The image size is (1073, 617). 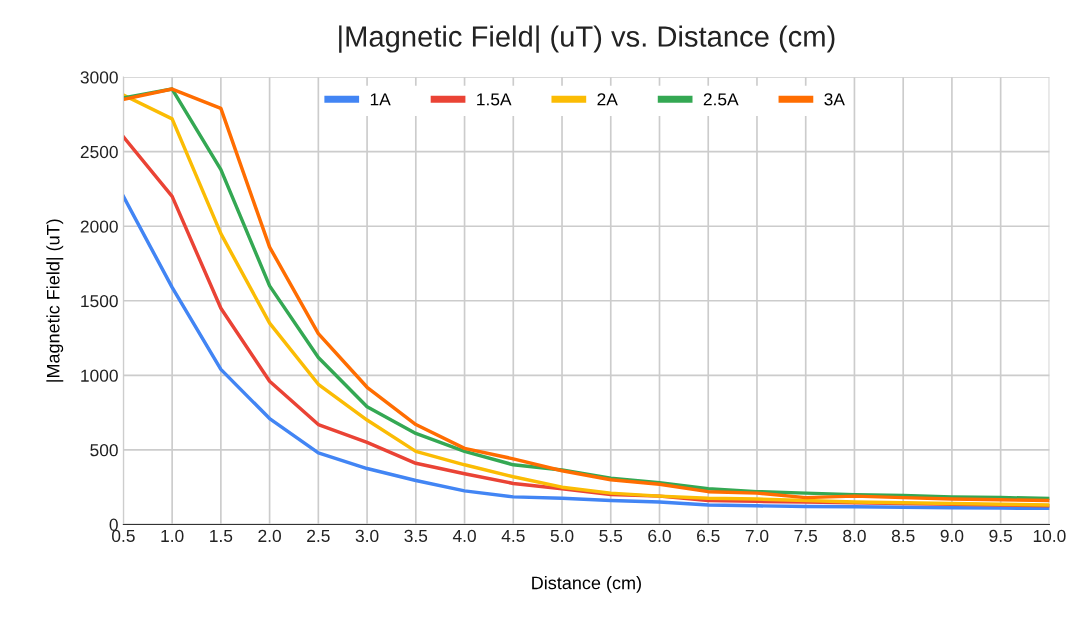 I want to click on chart-title: |Magnetic Field| (uT) vs. Distance (cm), so click(x=587, y=39).